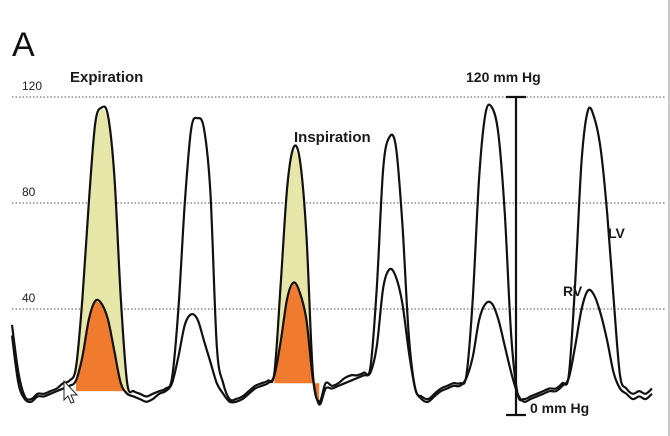  Describe the element at coordinates (29, 298) in the screenshot. I see `y-tick-label-40: 40` at that location.